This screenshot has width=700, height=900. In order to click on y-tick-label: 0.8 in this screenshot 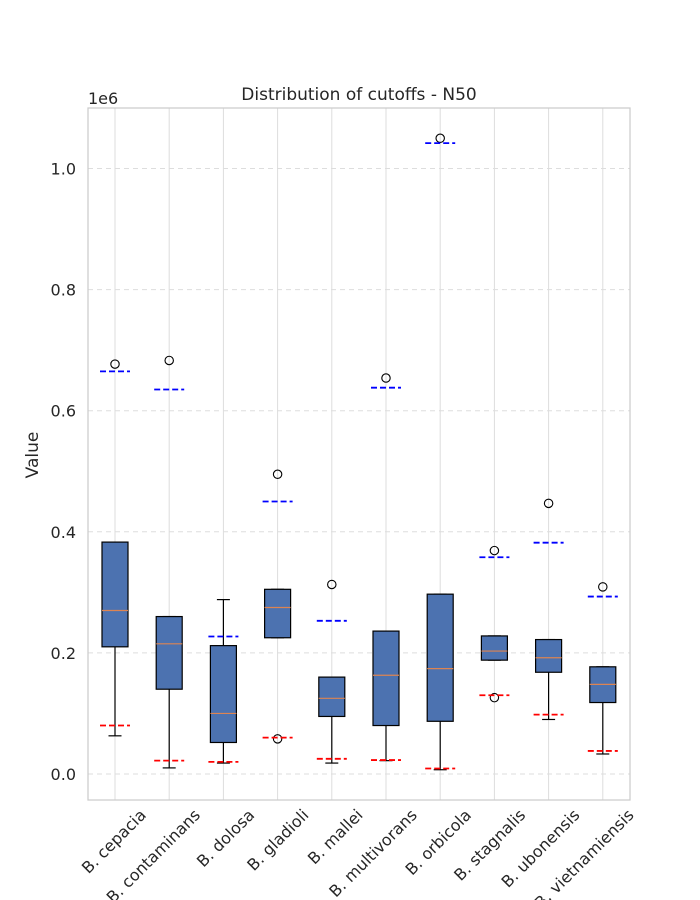, I will do `click(63, 290)`.